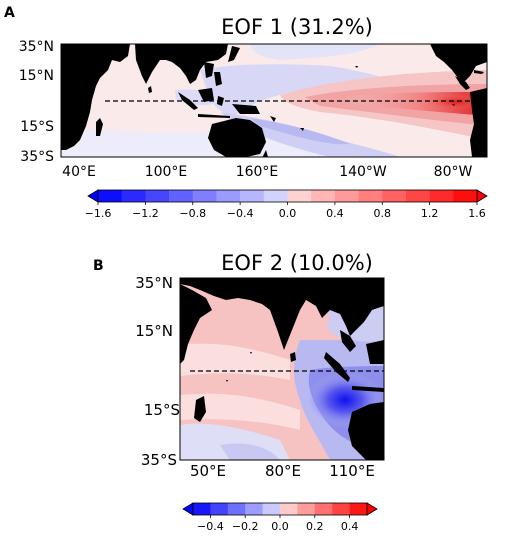 The image size is (510, 543). I want to click on panel-a-label: A, so click(9, 13).